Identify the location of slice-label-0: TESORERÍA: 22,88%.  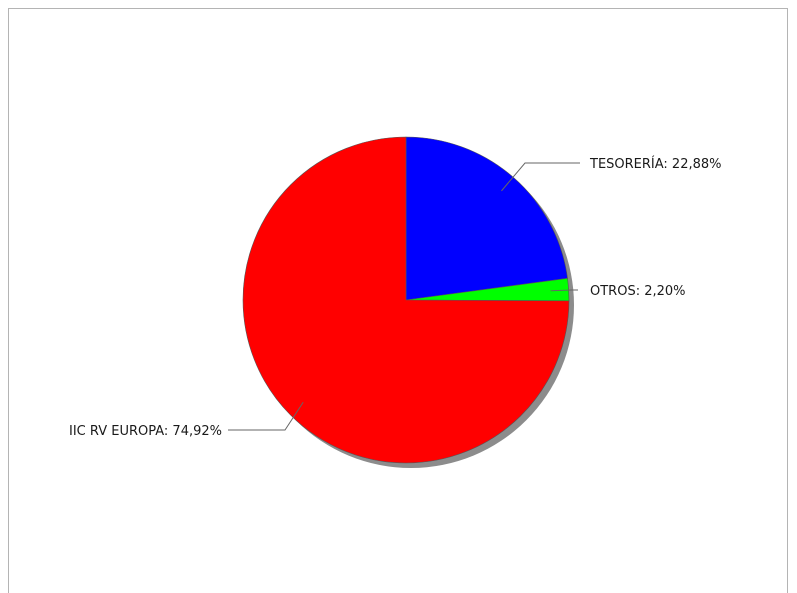
(655, 164).